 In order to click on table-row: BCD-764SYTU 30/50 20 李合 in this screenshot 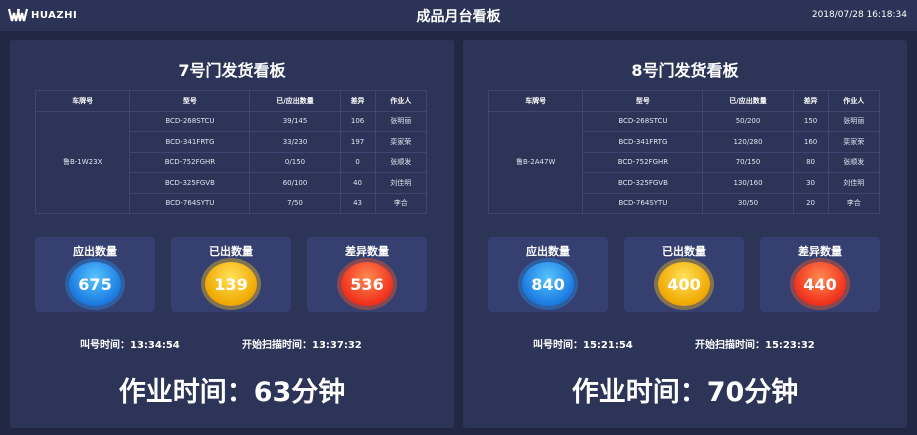, I will do `click(685, 203)`.